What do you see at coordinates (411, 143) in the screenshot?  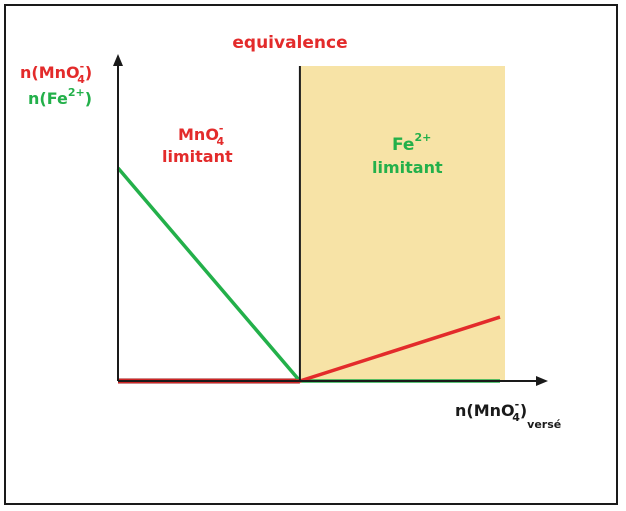 I see `right-region-species: Fe2+` at bounding box center [411, 143].